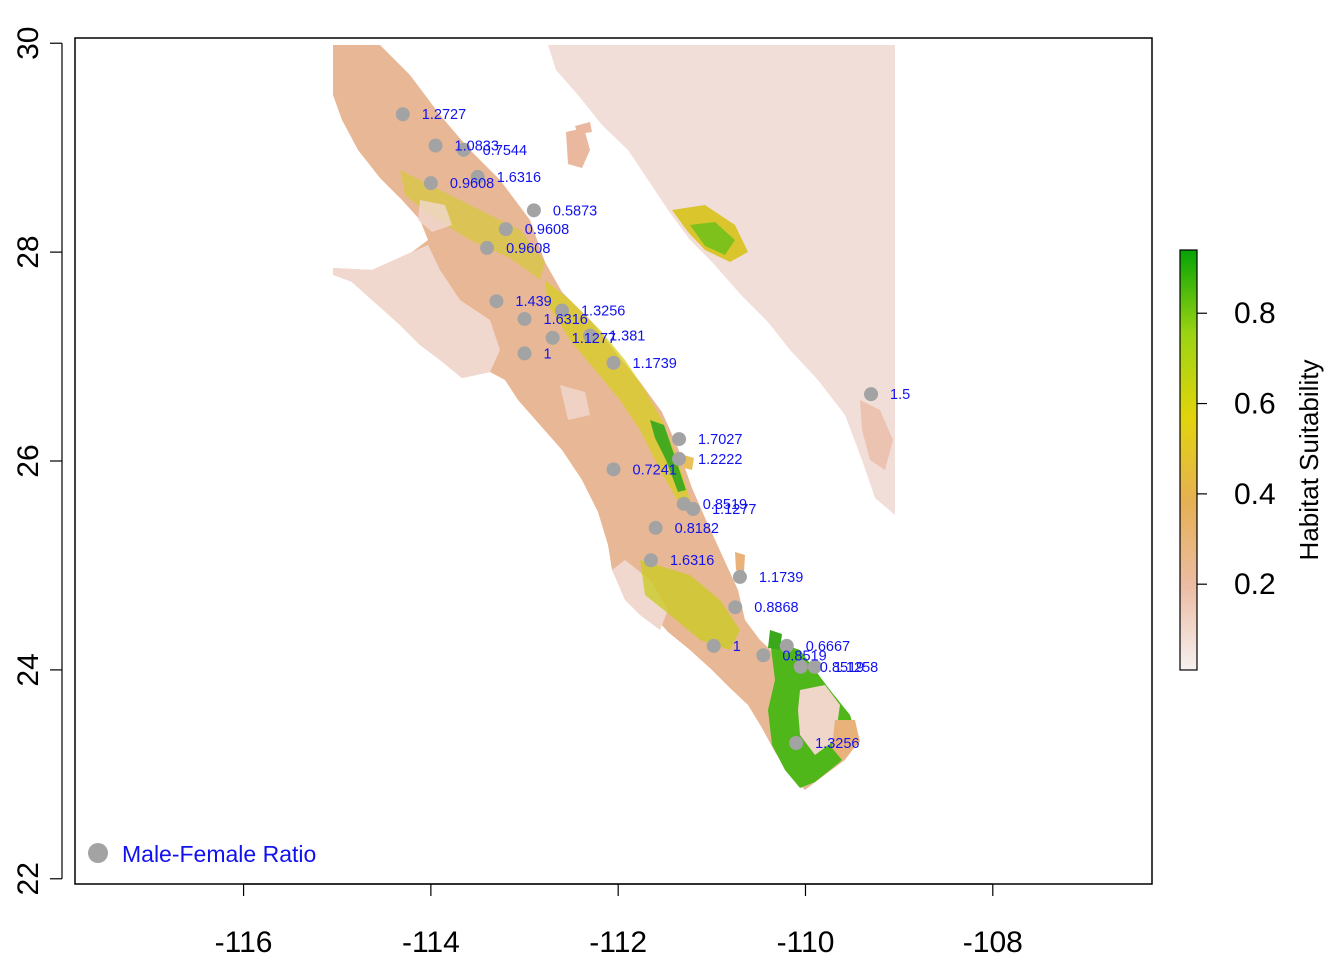 This screenshot has height=960, width=1344. Describe the element at coordinates (900, 395) in the screenshot. I see `ratio-point-label: 1.5` at that location.